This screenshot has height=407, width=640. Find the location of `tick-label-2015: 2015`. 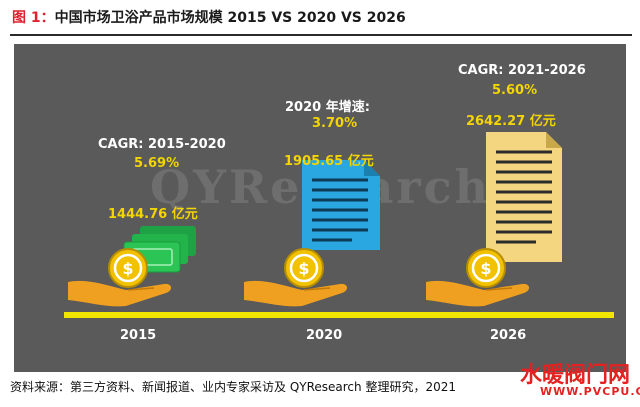

tick-label-2015: 2015 is located at coordinates (138, 335).